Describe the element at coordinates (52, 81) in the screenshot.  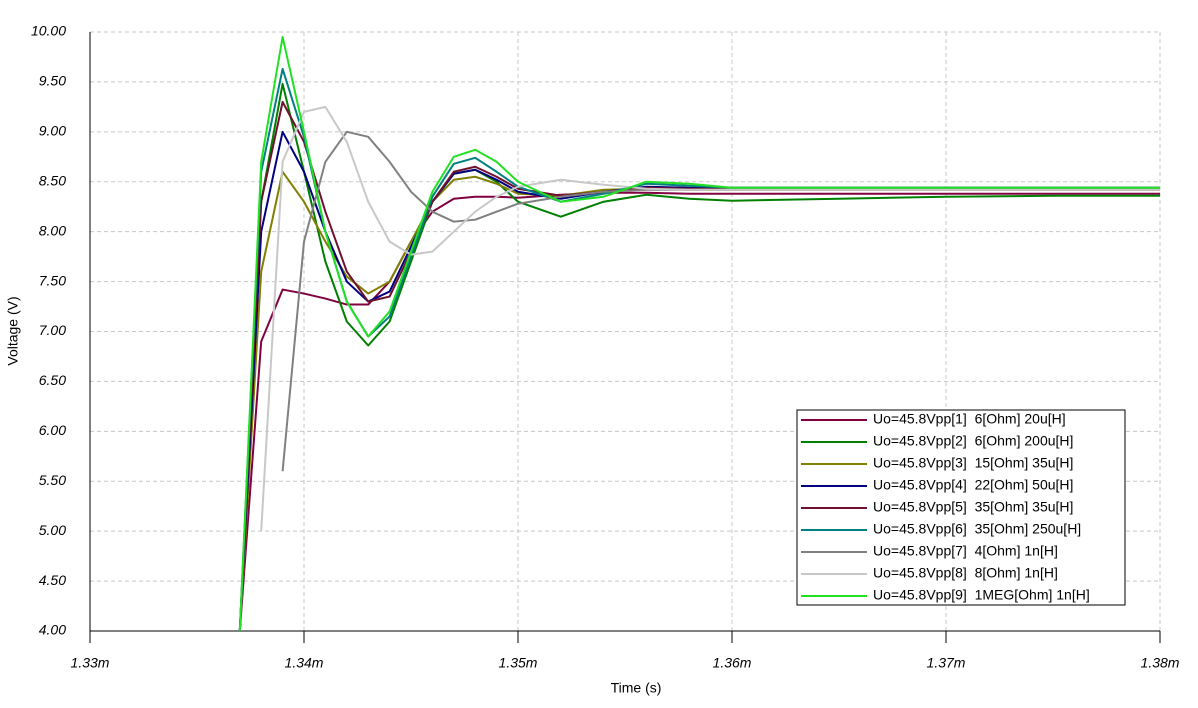
I see `y-tick-label: 9.50` at that location.